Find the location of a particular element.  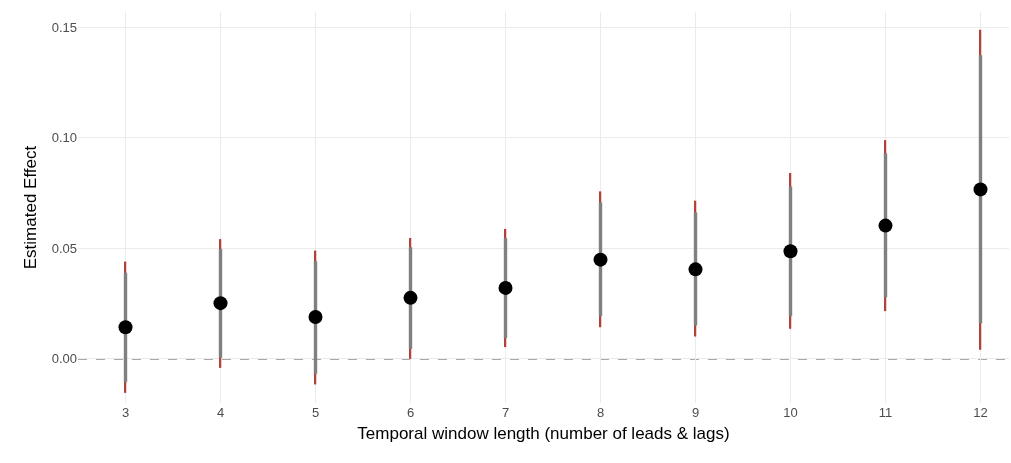

x-tick-label: 8 is located at coordinates (600, 412).